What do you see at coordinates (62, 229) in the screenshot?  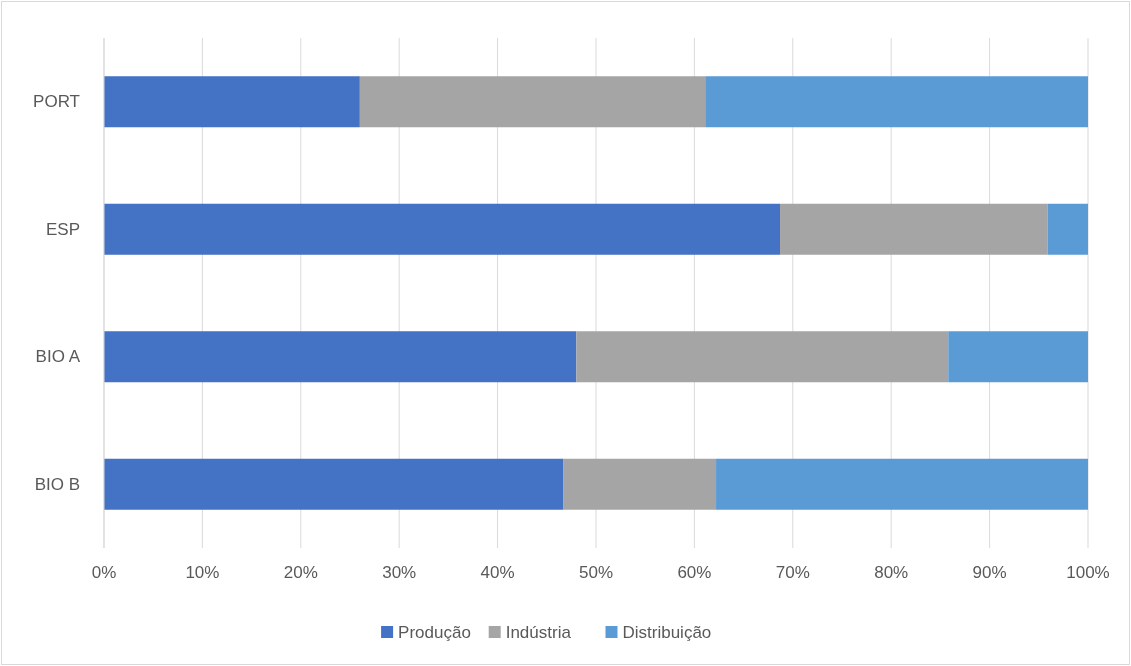 I see `y-tick-label: ESP` at bounding box center [62, 229].